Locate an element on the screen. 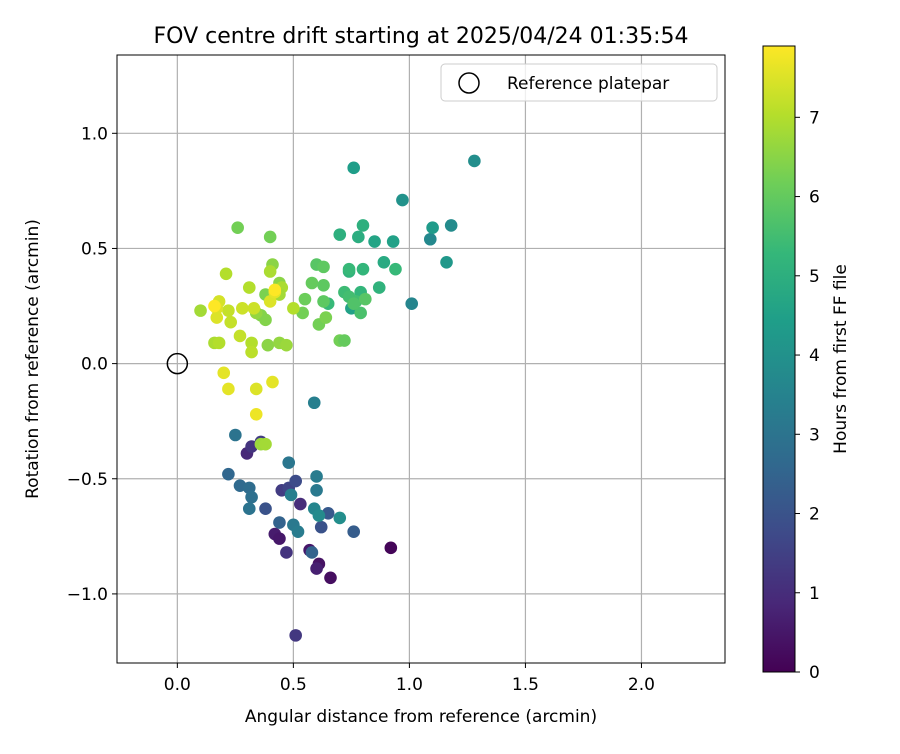  x-tick-label: 1.5 is located at coordinates (525, 685).